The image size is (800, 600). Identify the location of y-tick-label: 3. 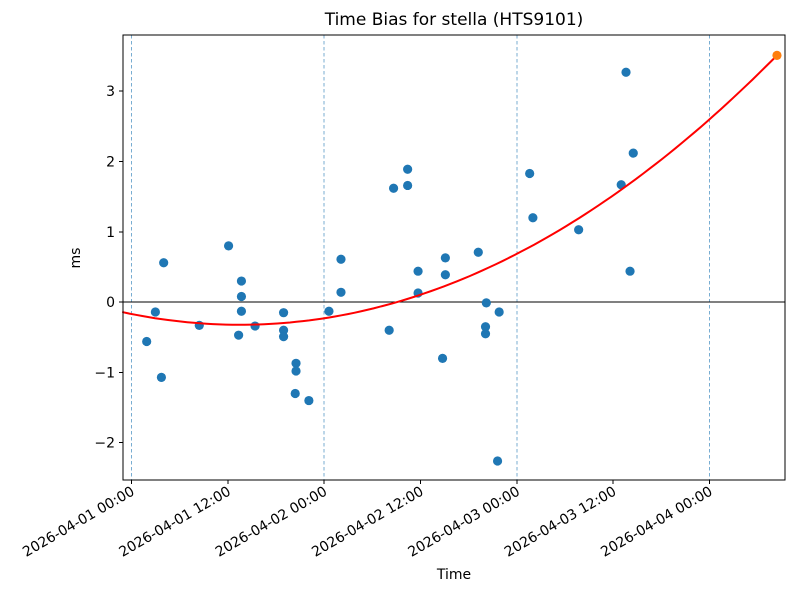
(110, 92).